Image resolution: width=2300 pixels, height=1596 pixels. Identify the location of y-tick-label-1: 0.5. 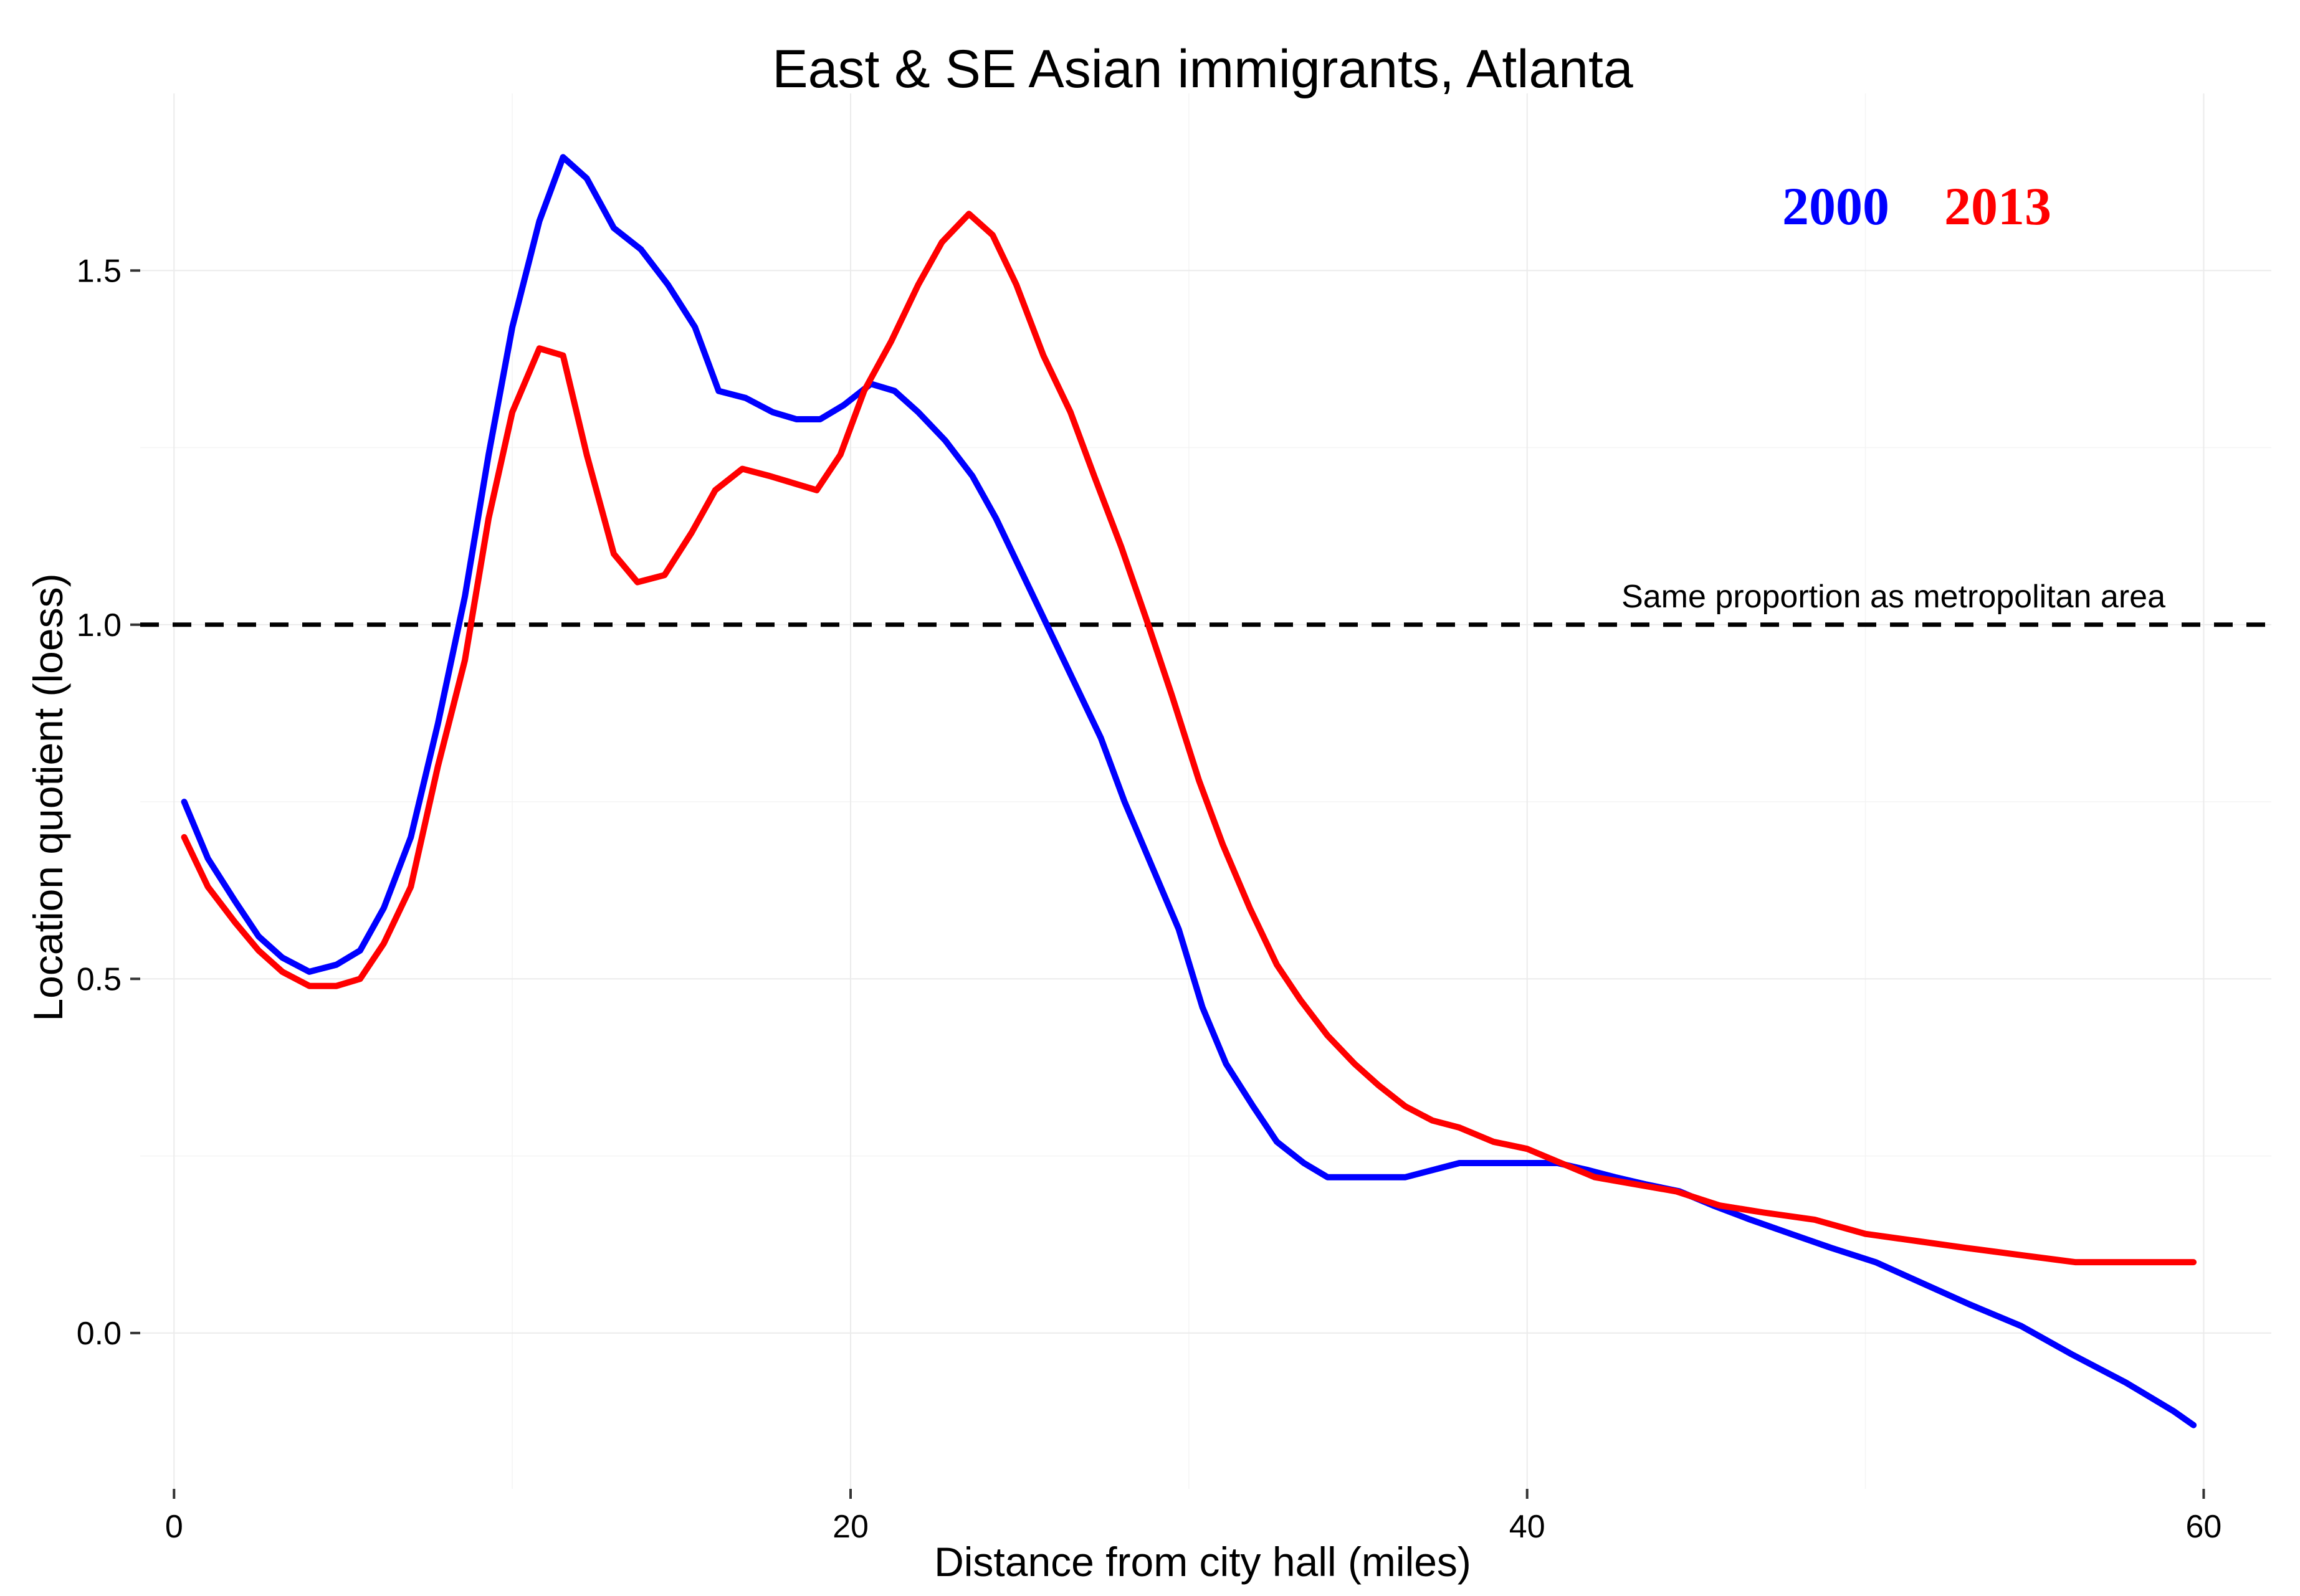
(99, 979).